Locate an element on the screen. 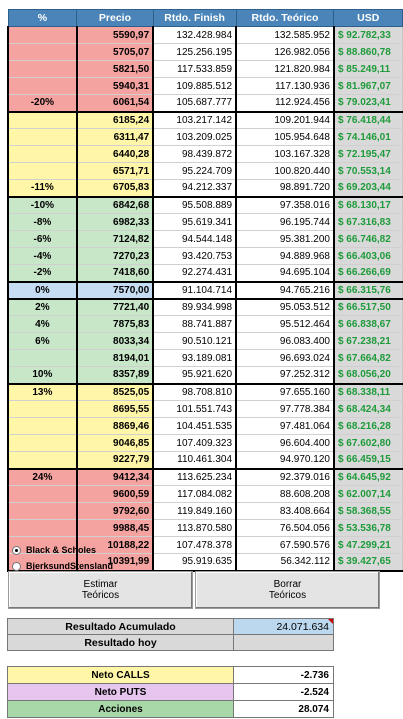 The height and width of the screenshot is (719, 403). usd-cell: $ 70.553,14 is located at coordinates (368, 171).